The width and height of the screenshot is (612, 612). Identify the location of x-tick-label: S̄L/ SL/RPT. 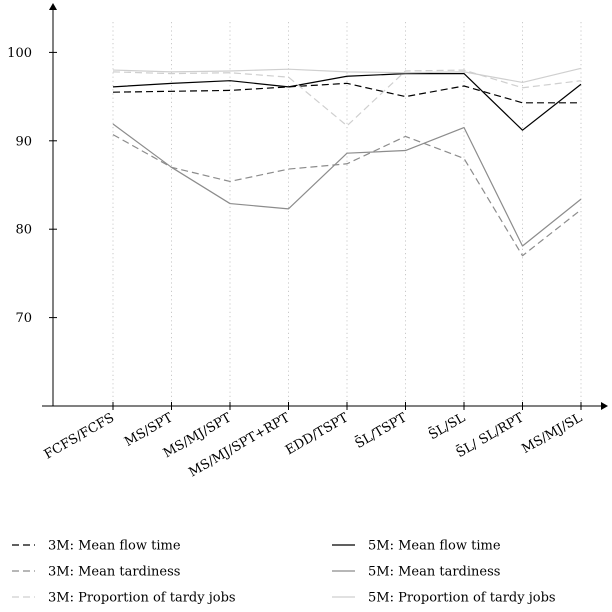
(490, 435).